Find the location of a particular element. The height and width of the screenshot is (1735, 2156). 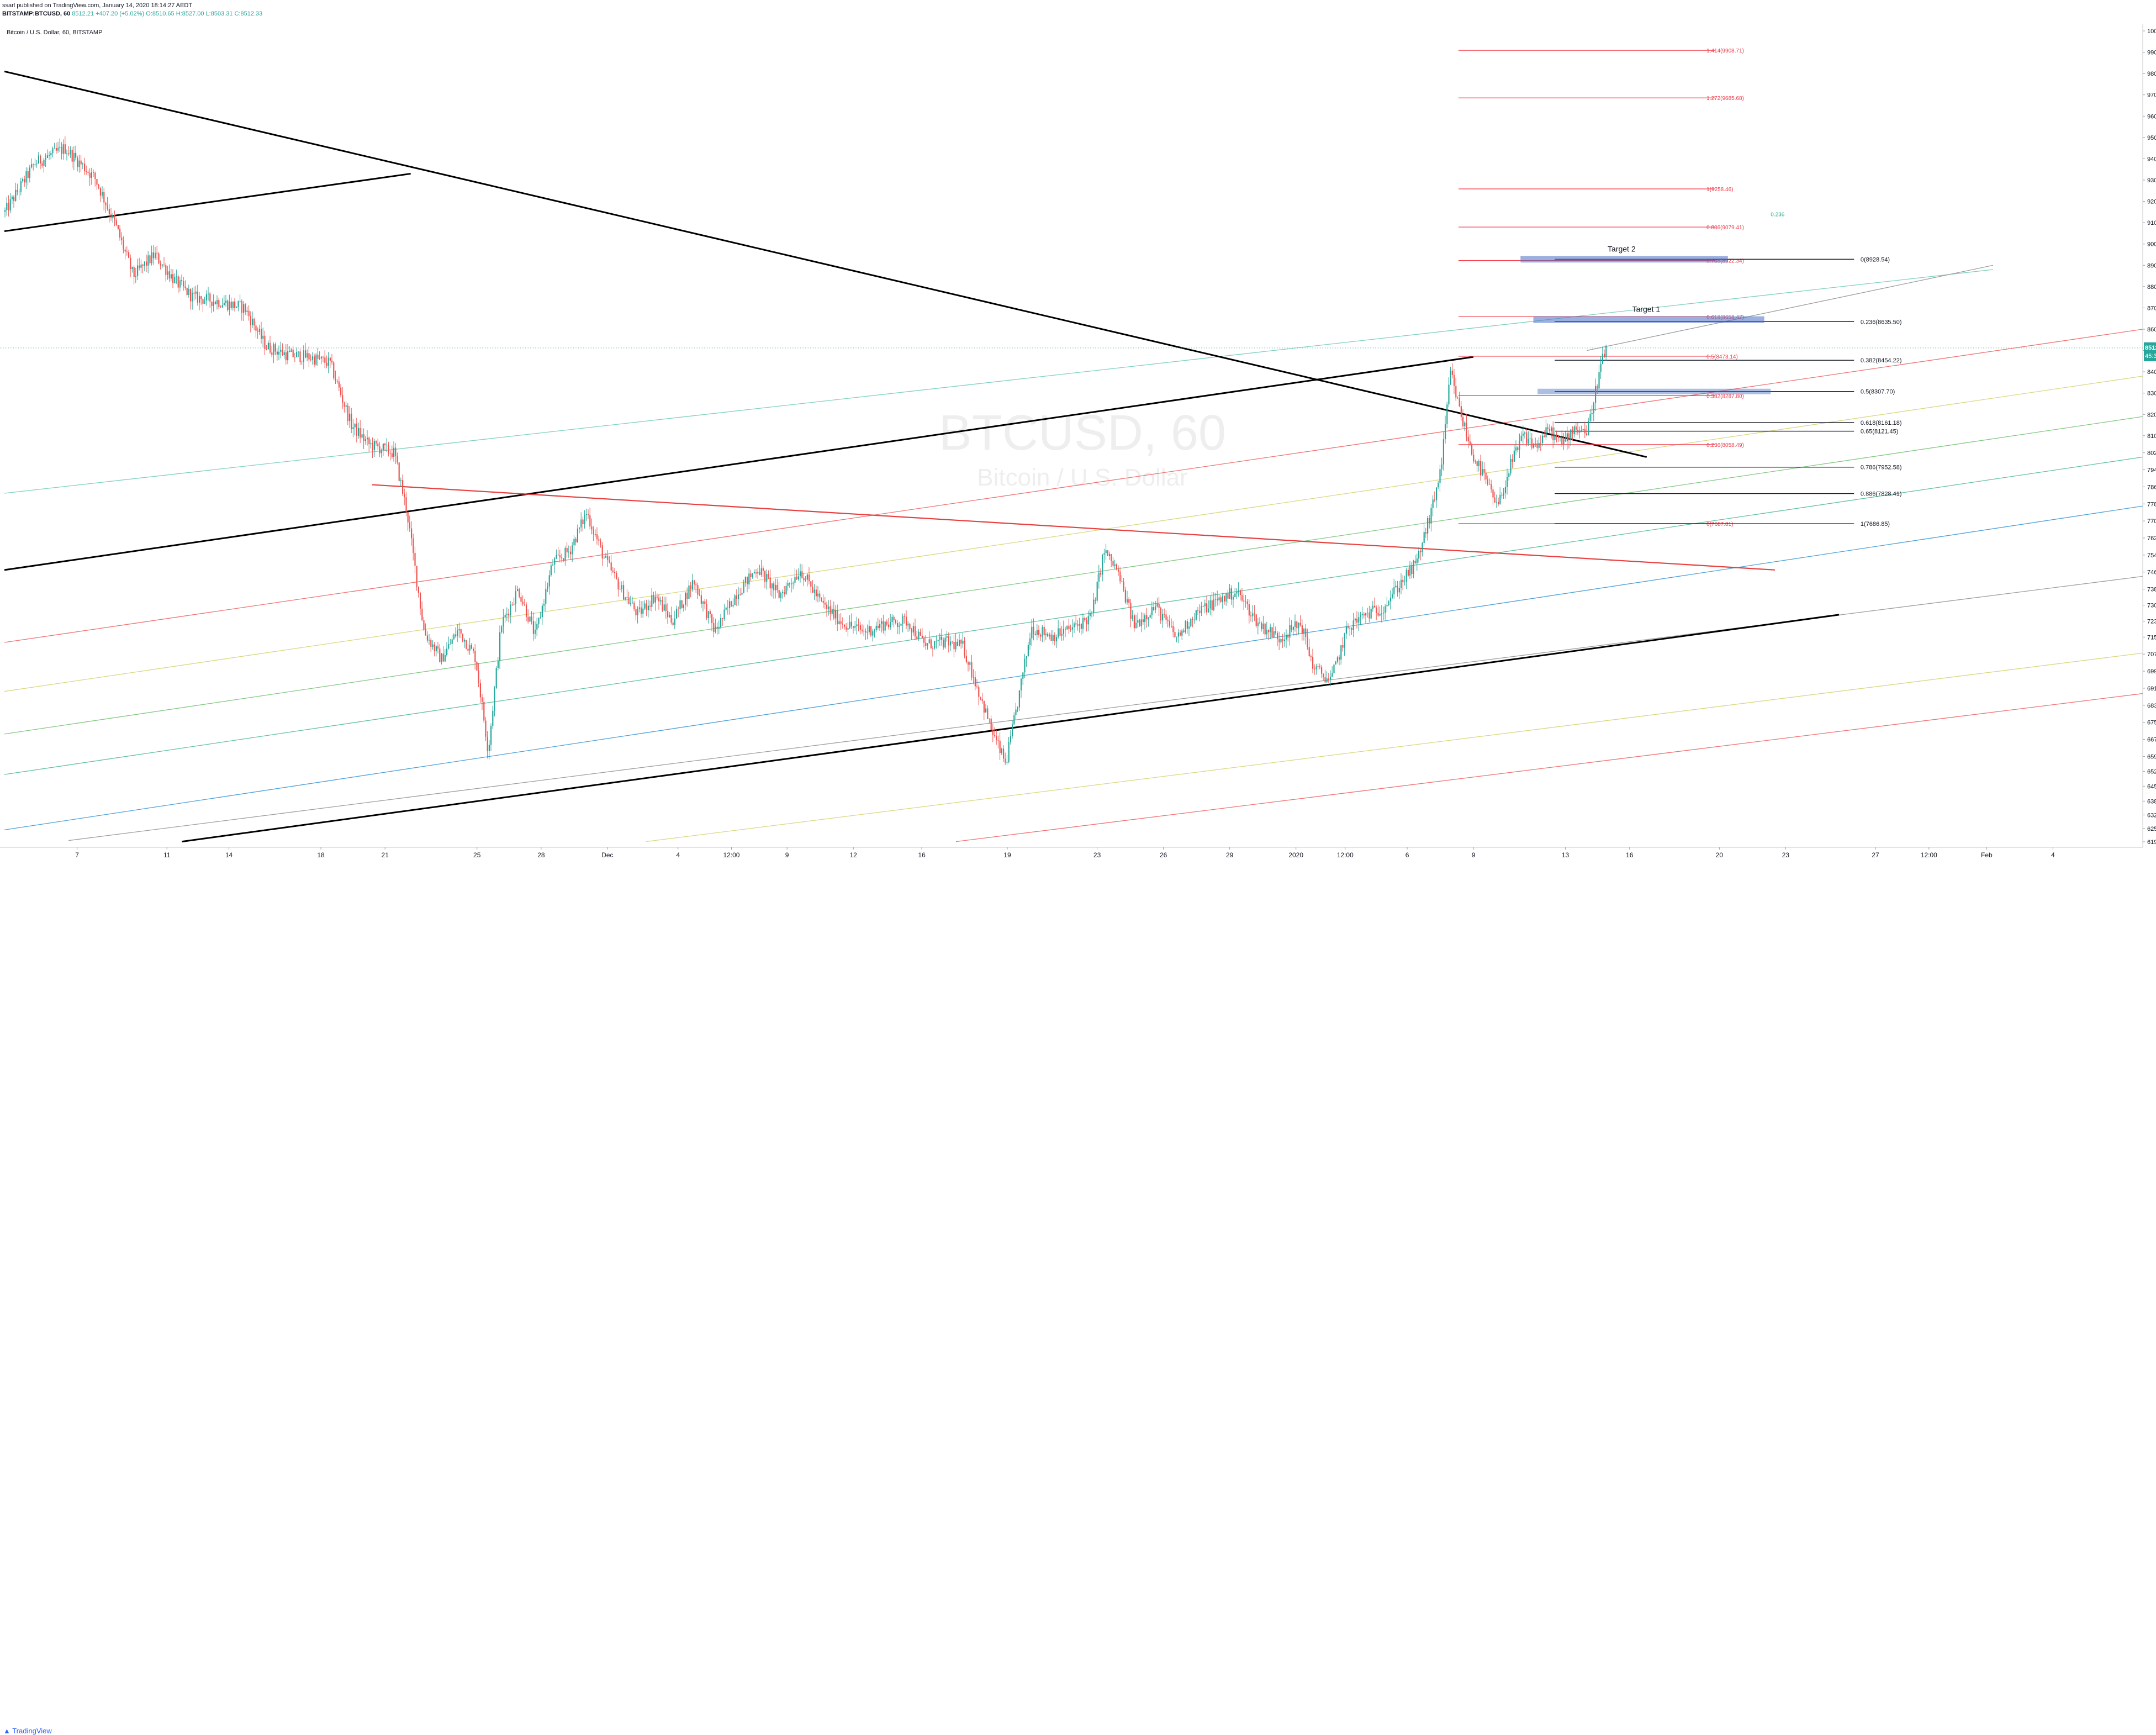

price-tick-label: 8020.00 is located at coordinates (2151, 453).